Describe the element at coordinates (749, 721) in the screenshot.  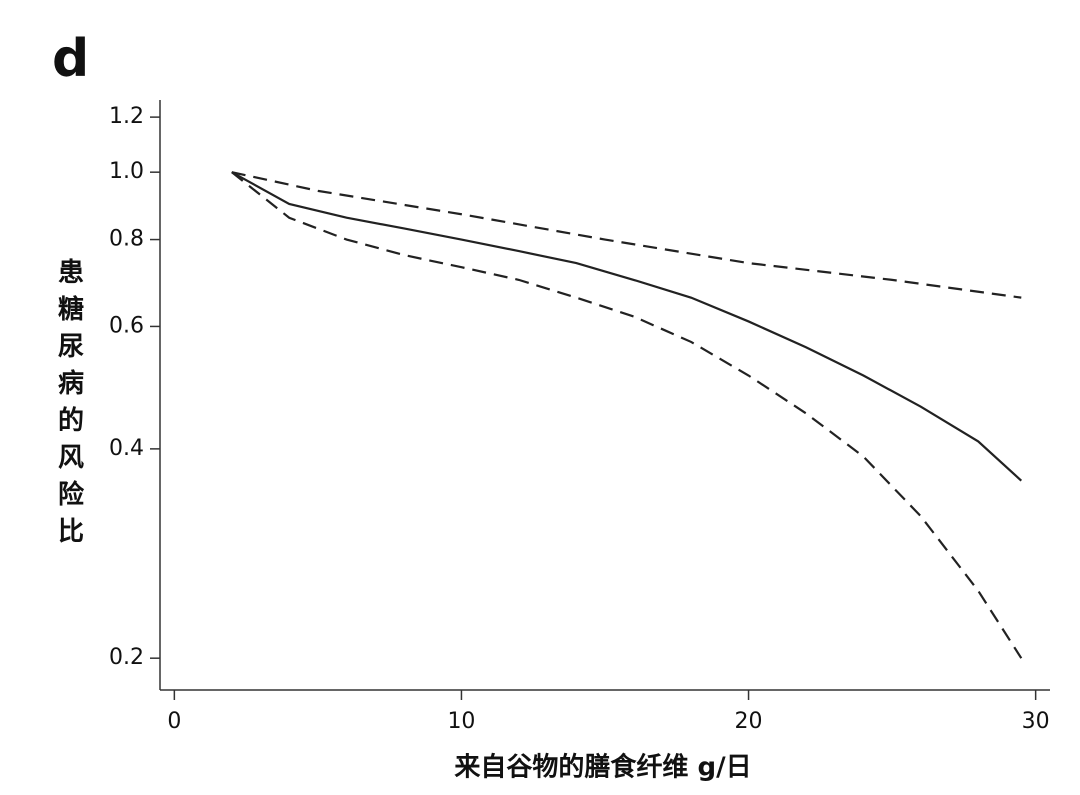
I see `x-tick-label: 20` at that location.